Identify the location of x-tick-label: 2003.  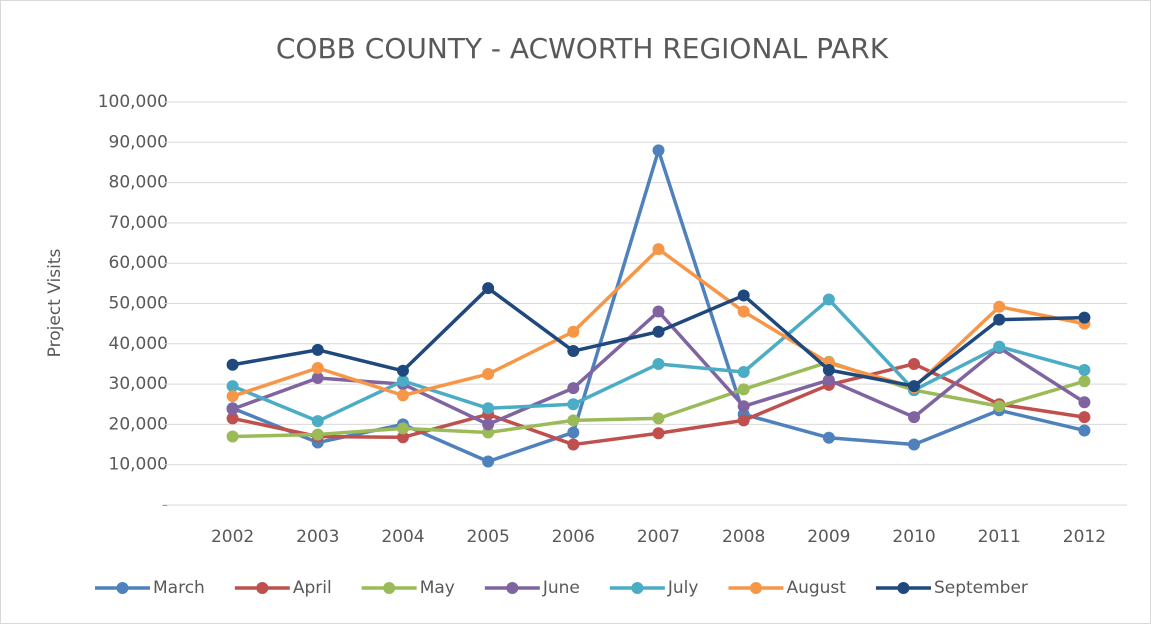
(317, 537).